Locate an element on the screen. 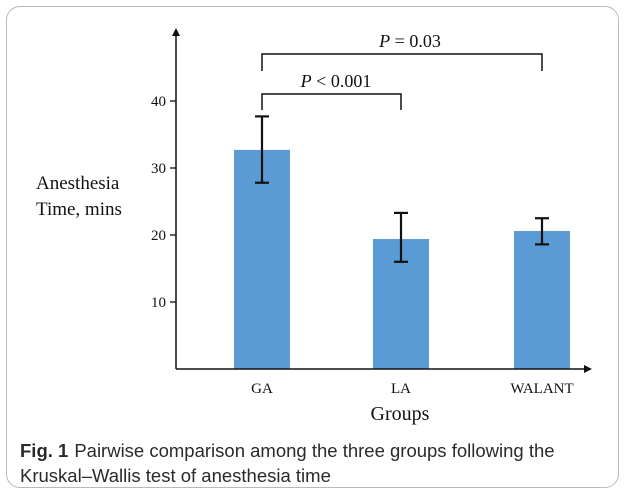  error-bar-ga is located at coordinates (262, 149).